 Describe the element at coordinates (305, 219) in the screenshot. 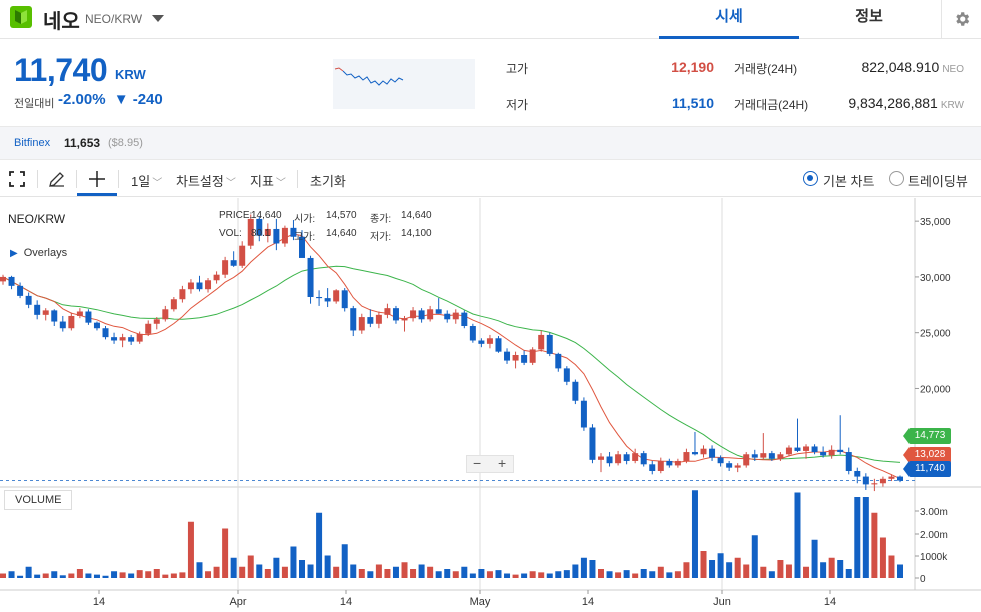

I see `ohlc-open-label: 시가:` at that location.